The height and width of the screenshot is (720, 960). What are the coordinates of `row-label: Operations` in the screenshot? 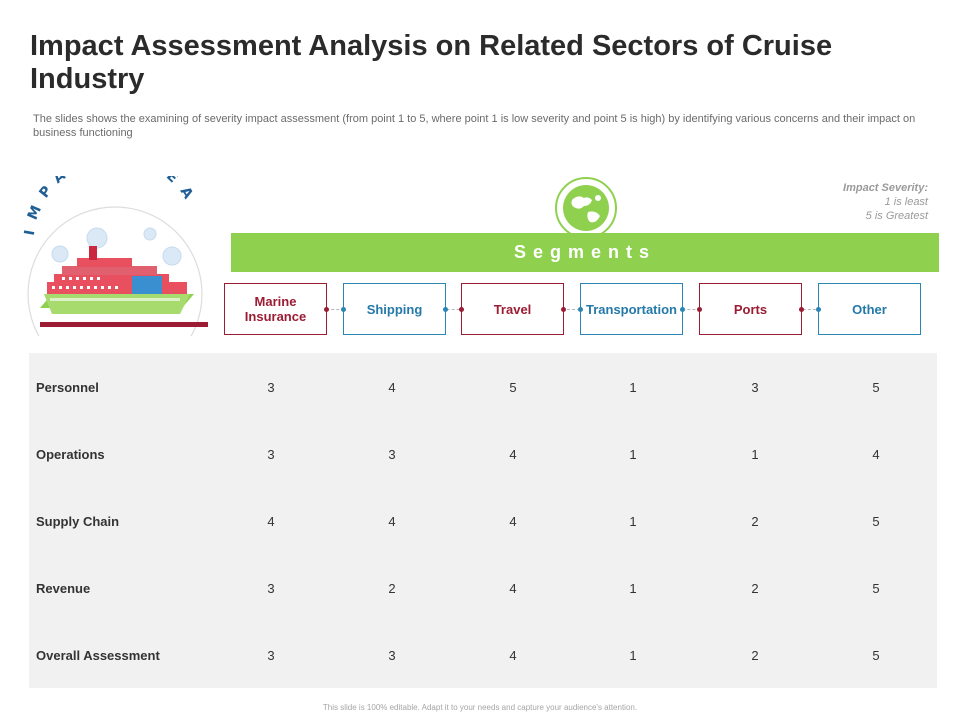 It's located at (70, 454).